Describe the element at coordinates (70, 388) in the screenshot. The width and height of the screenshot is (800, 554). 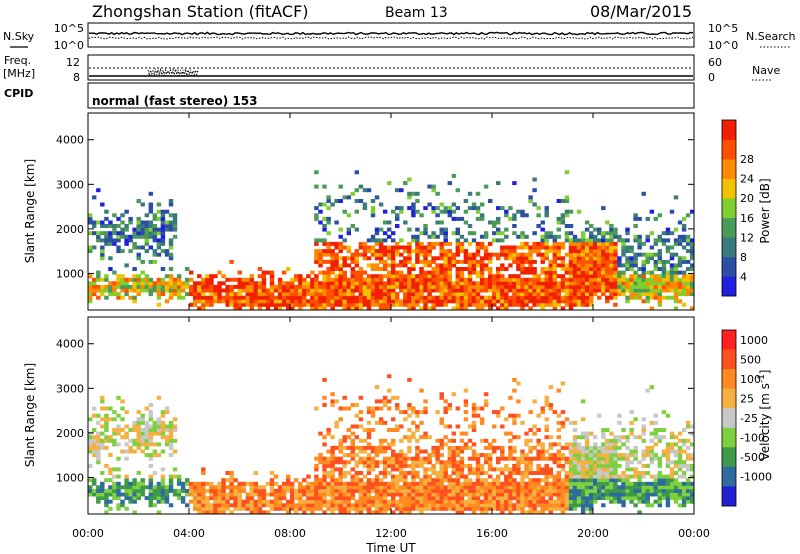
I see `y-tick-label: 3000` at that location.